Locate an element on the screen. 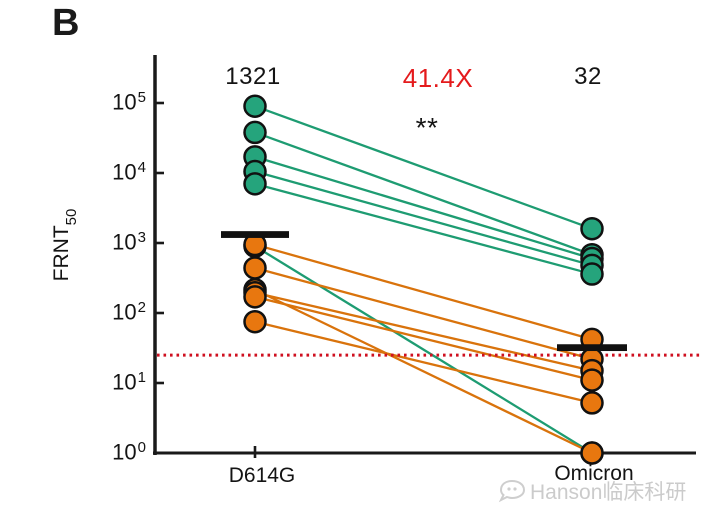 This screenshot has height=524, width=720. y-tick-label-10e3: 10³ is located at coordinates (129, 242).